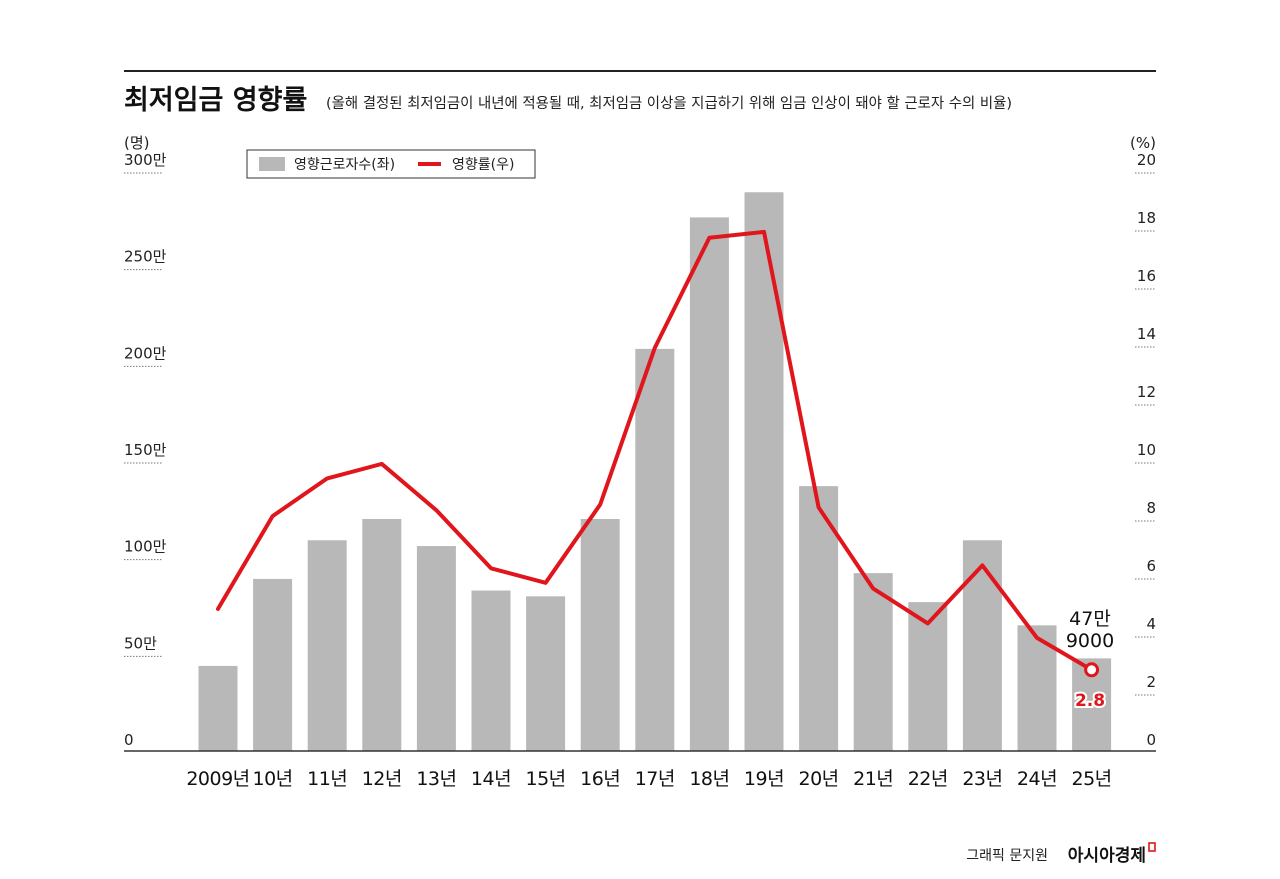  I want to click on left-tick-label: 50만, so click(140, 643).